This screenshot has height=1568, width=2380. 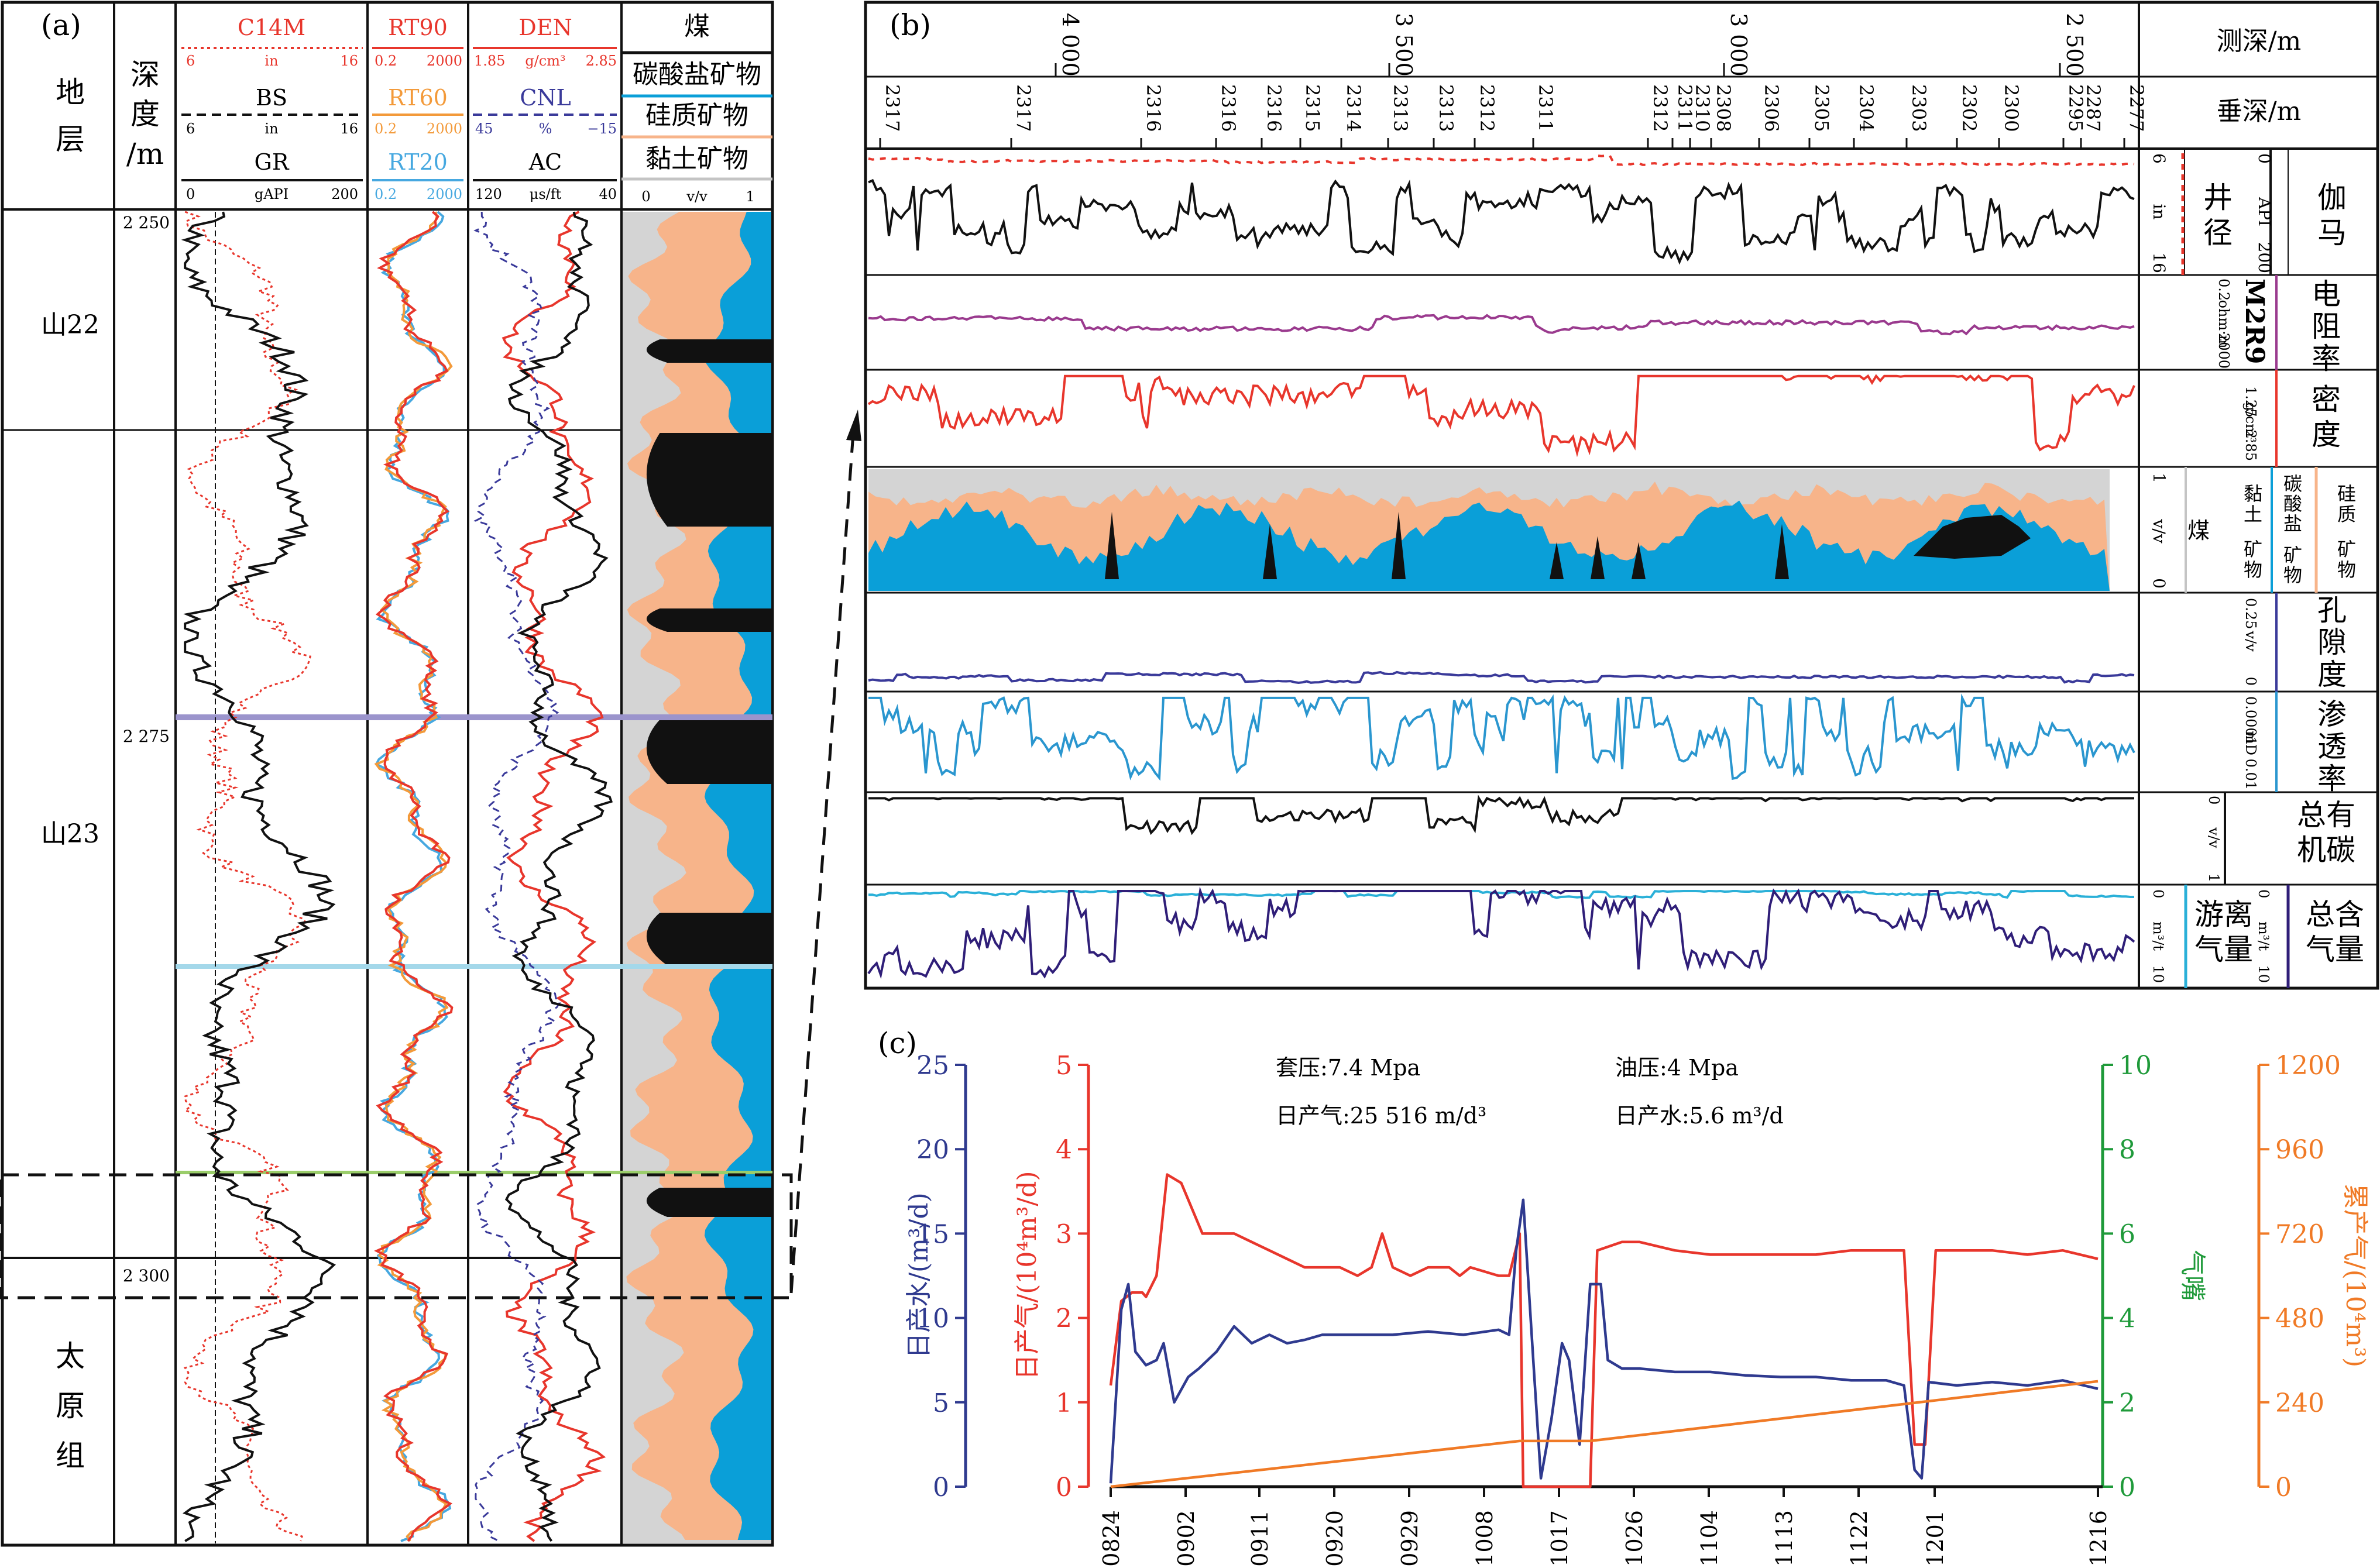 I want to click on coal-fill-b, so click(x=1598, y=557).